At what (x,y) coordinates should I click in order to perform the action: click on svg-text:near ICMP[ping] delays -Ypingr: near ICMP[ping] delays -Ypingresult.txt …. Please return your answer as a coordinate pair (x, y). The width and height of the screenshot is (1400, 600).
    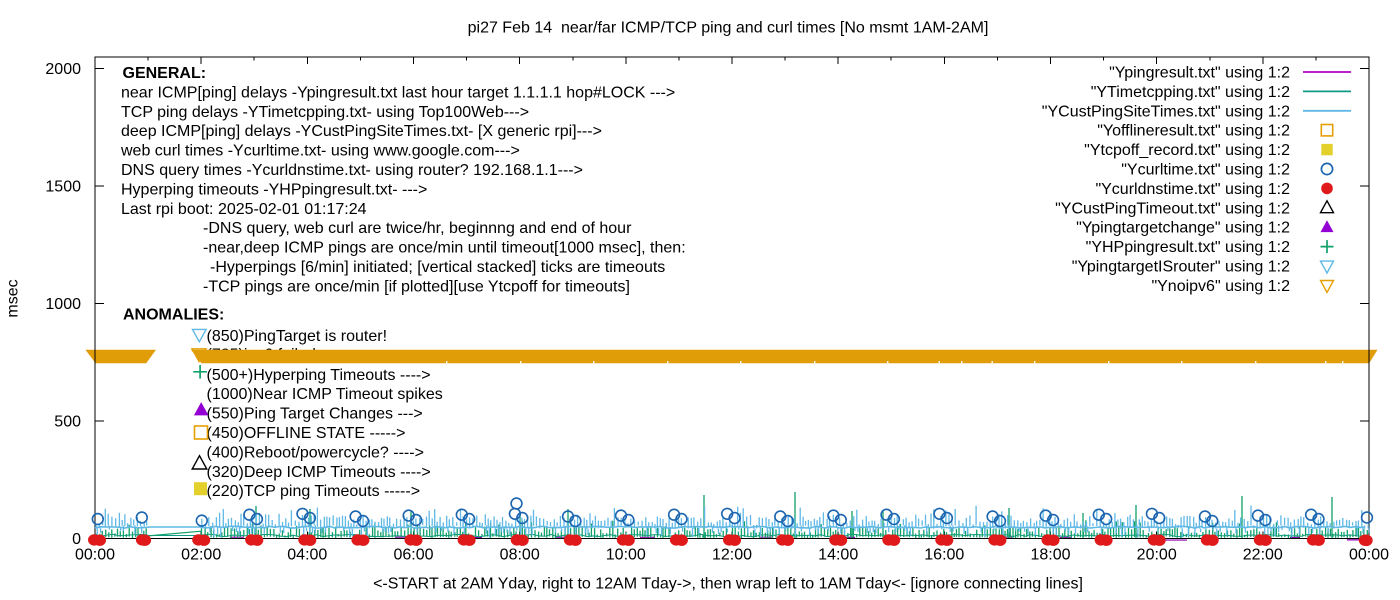
    Looking at the image, I should click on (398, 92).